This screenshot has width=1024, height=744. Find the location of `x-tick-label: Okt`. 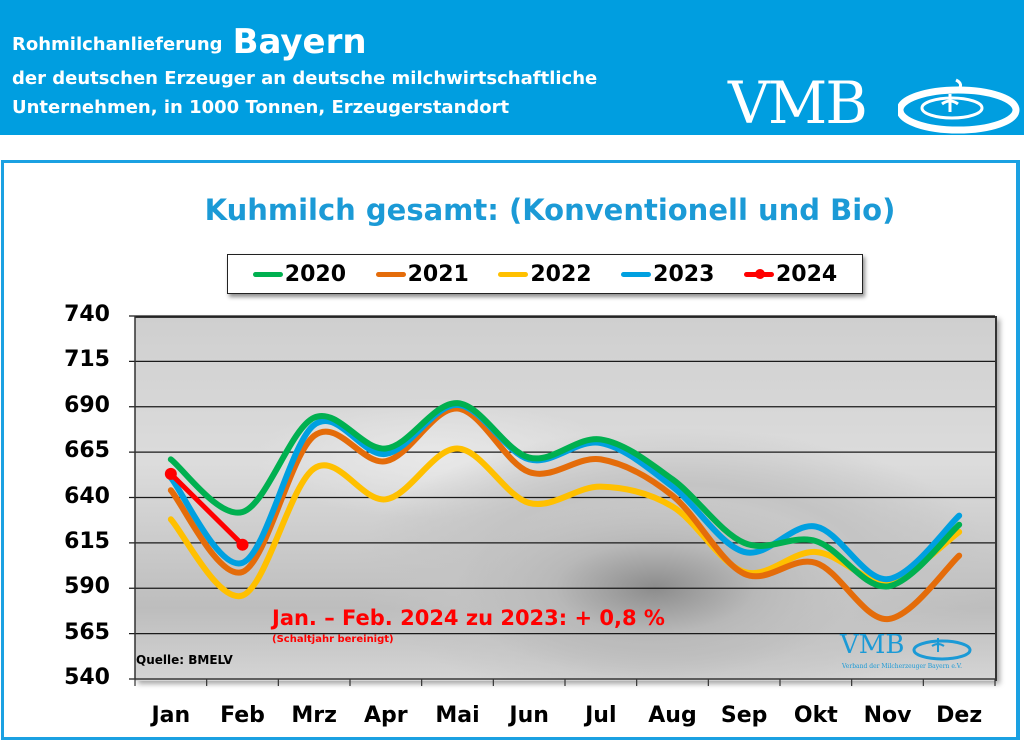

x-tick-label: Okt is located at coordinates (815, 715).